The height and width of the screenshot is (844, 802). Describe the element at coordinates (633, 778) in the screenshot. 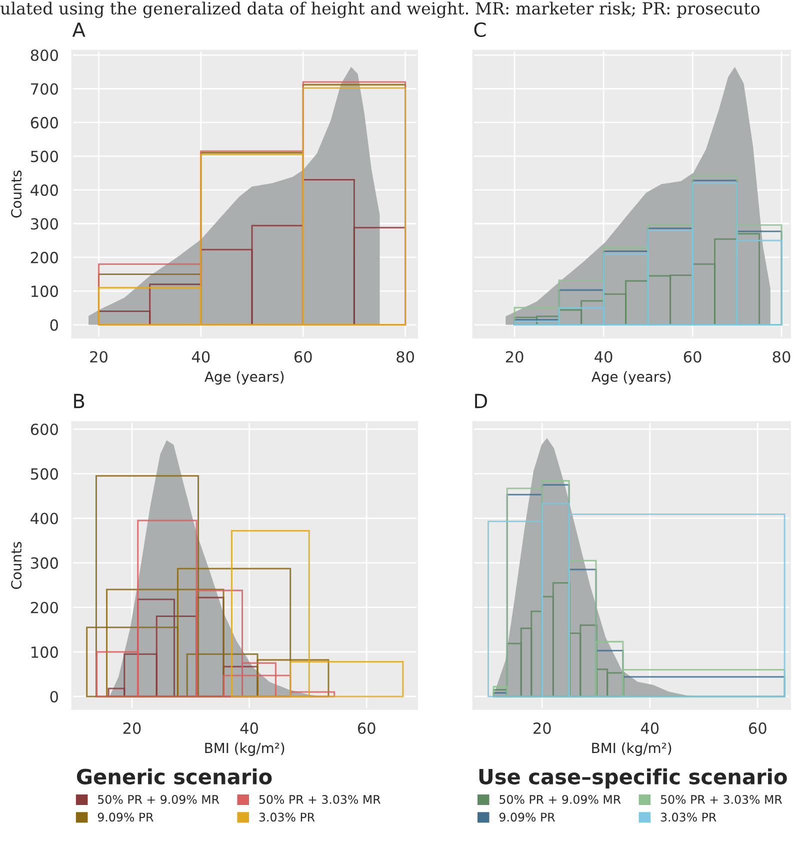

I see `legend-title: Use case–specific scenario` at that location.